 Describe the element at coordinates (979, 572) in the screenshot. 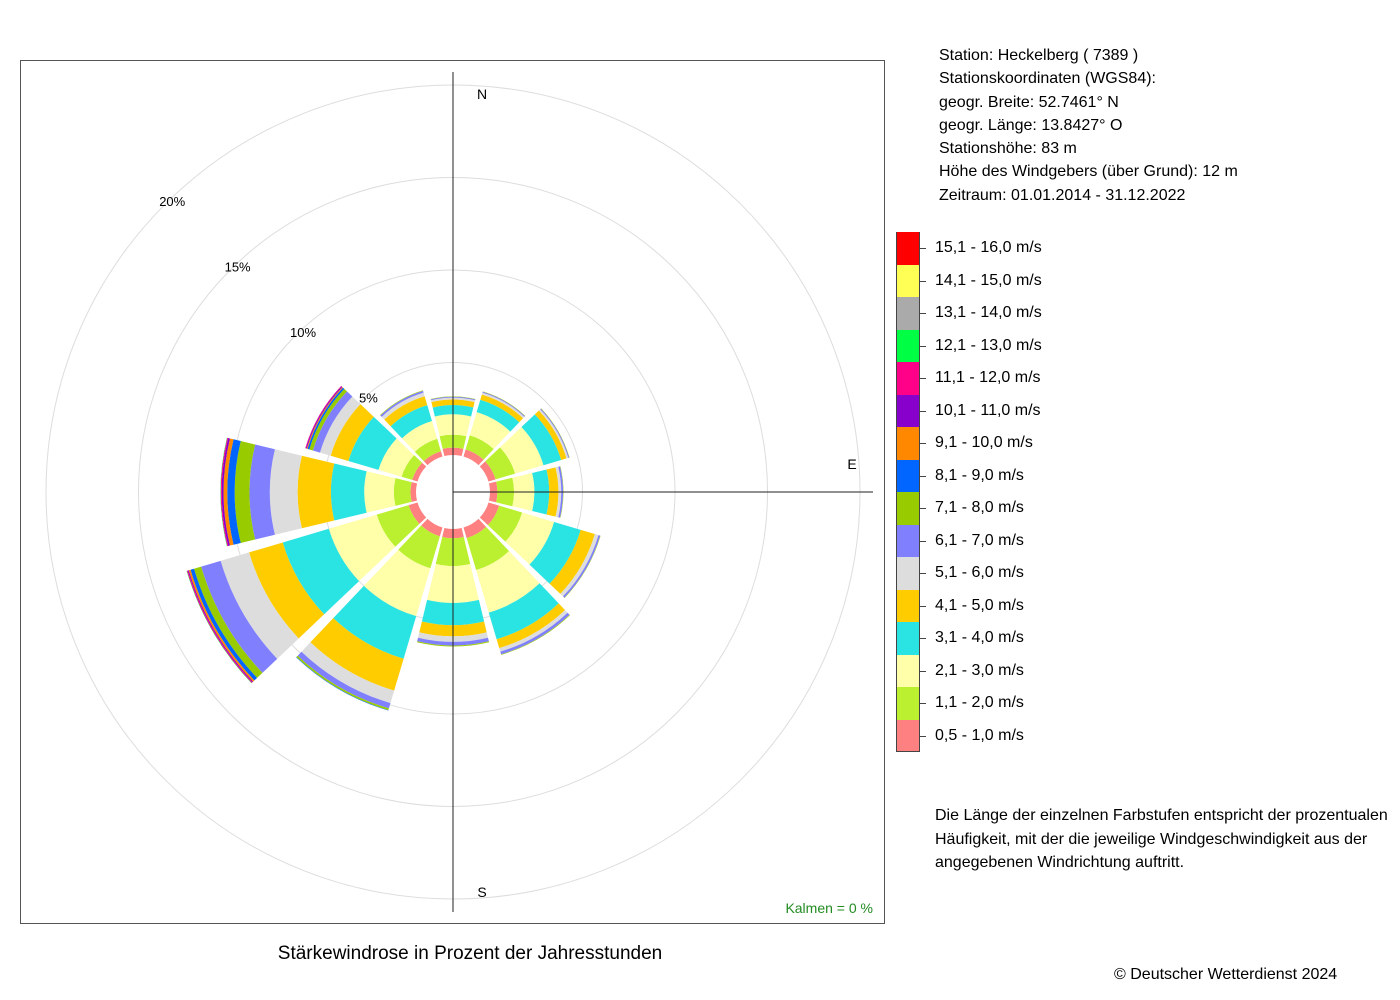

I see `legend-label: 5,1 - 6,0 m/s` at that location.